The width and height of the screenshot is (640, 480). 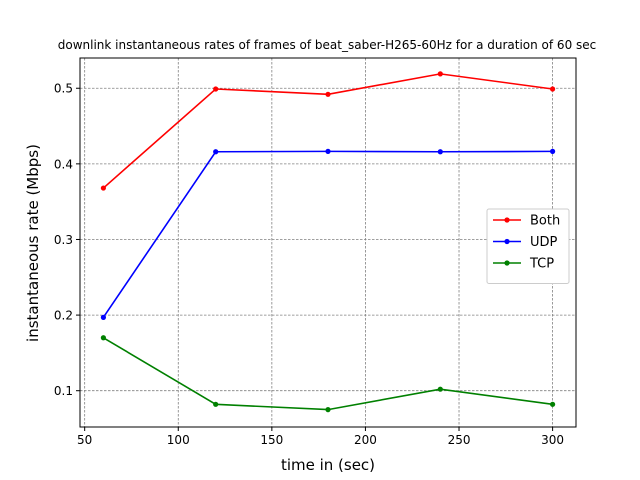 I want to click on legend-label-both: Both, so click(x=545, y=221).